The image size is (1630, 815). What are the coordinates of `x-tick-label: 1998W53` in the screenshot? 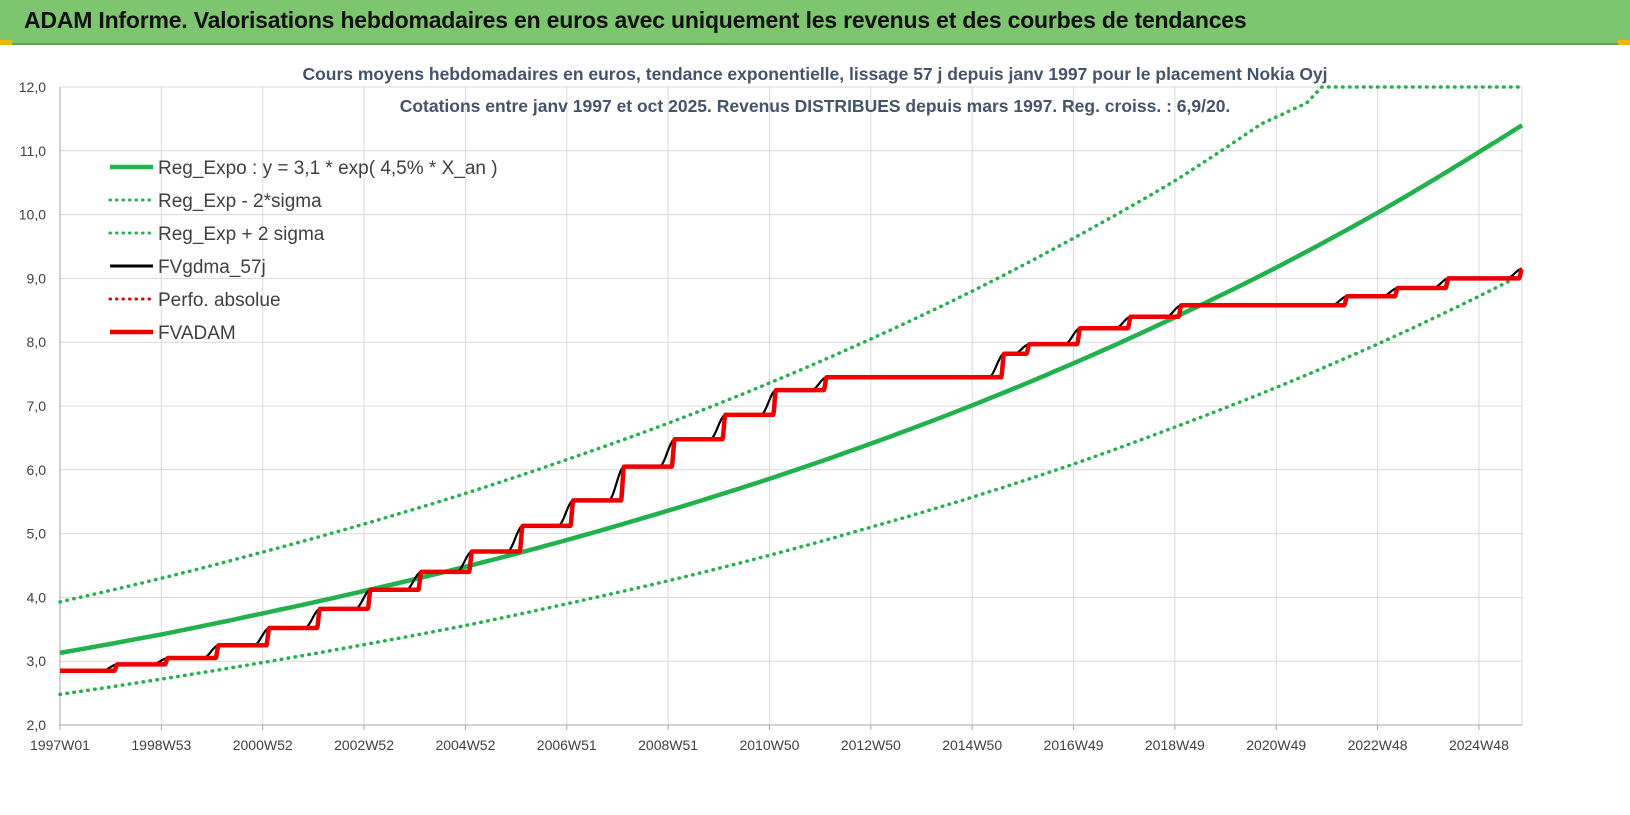 It's located at (161, 745).